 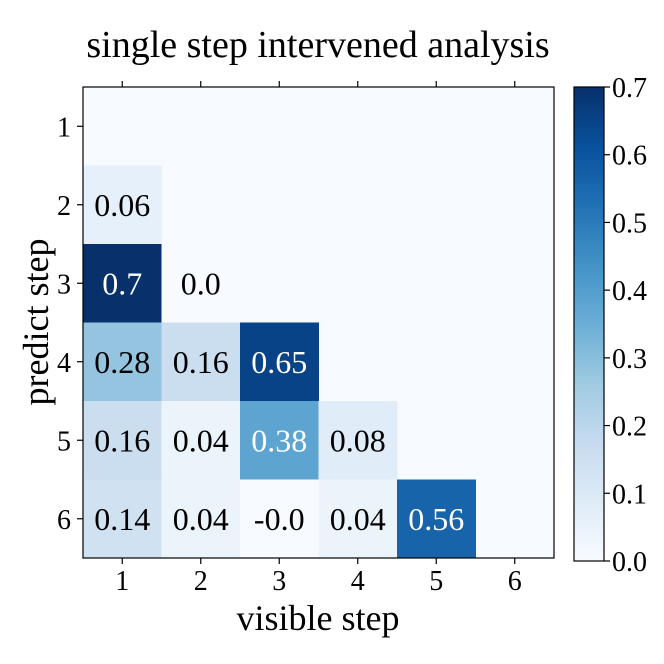 What do you see at coordinates (629, 359) in the screenshot?
I see `colorbar-tick-label: 0.3` at bounding box center [629, 359].